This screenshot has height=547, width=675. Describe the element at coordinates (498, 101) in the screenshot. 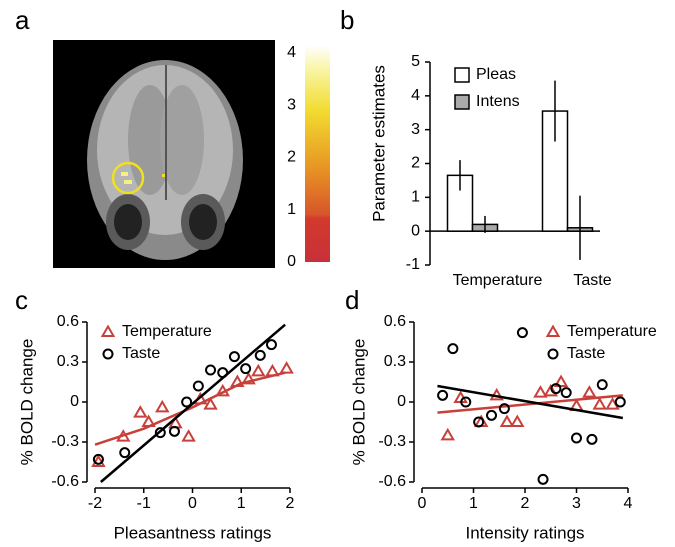

I see `legend-label: Intens` at that location.